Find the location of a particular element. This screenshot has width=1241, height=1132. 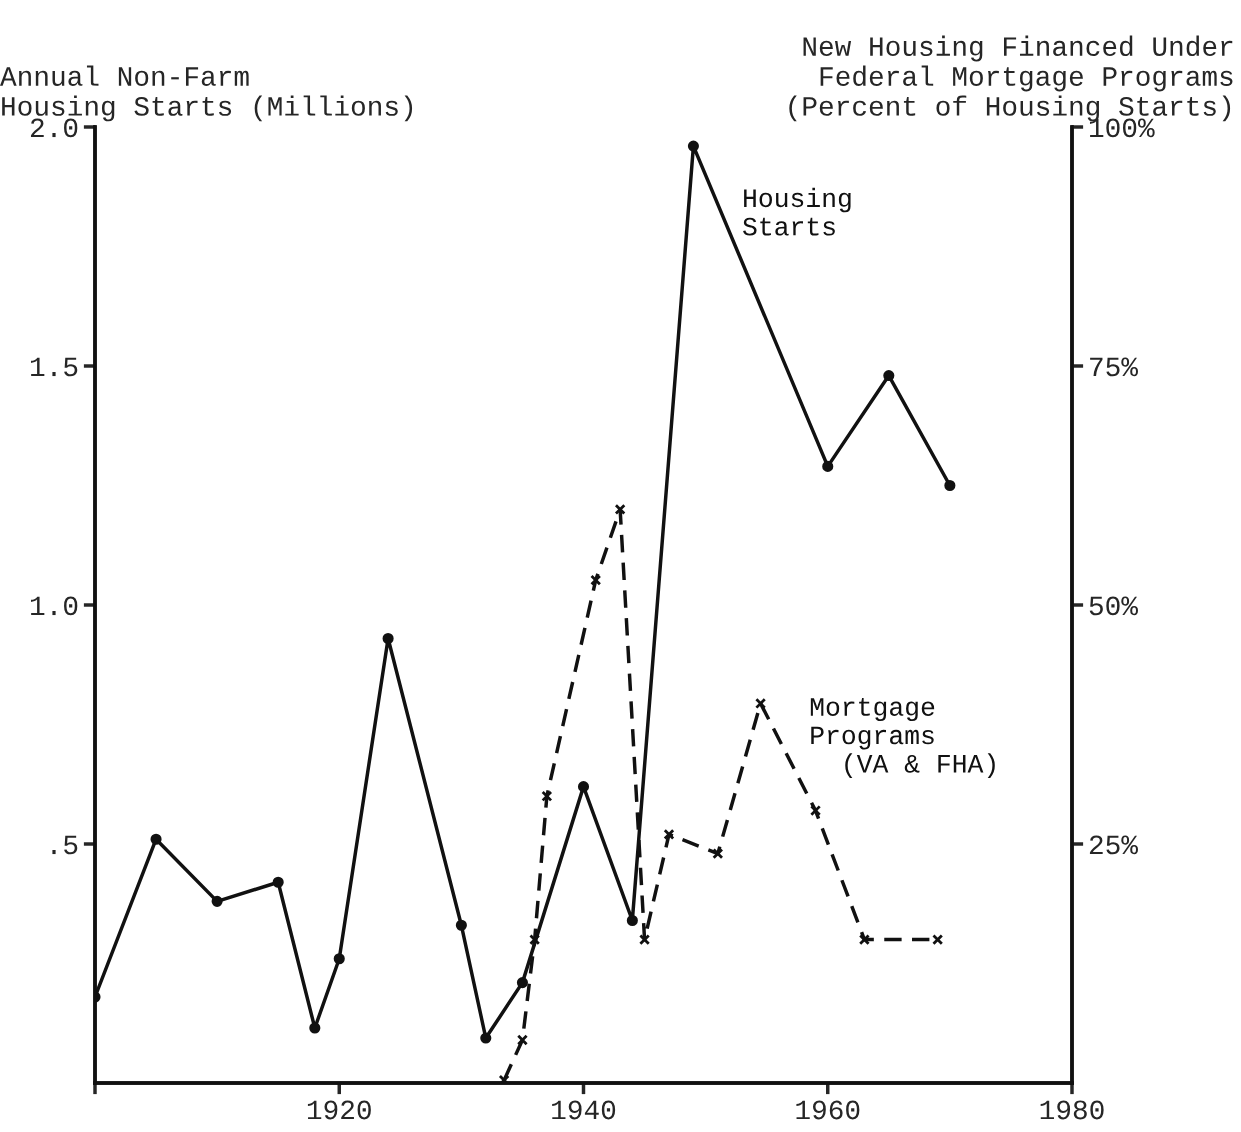

y-tick-label: 1.0 is located at coordinates (54, 606).